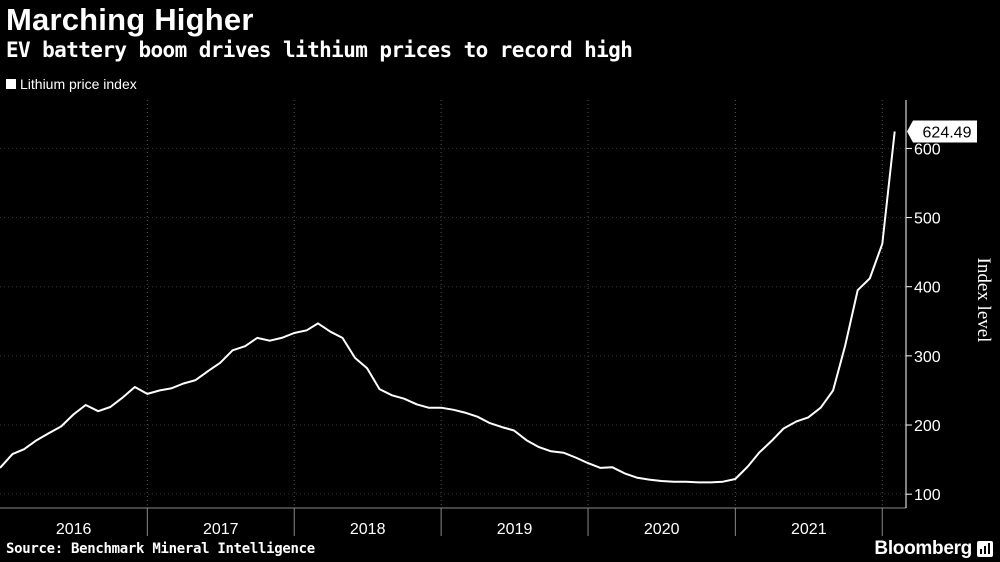 This screenshot has height=562, width=1000. Describe the element at coordinates (78, 84) in the screenshot. I see `legend-label: Lithium price index` at that location.